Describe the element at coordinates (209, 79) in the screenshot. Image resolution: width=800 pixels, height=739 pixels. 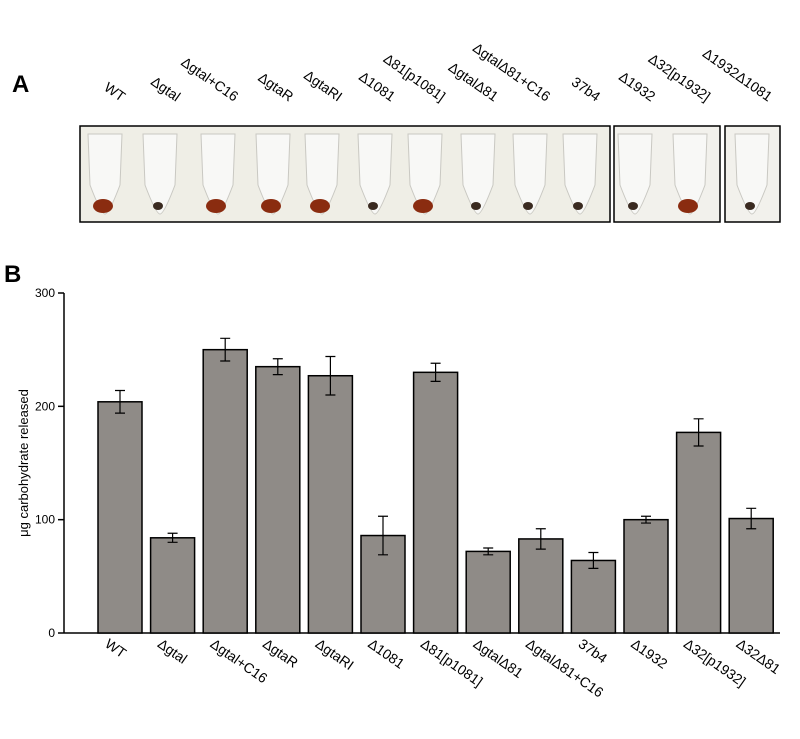
I see `sample-label: Δgtal+C16` at that location.